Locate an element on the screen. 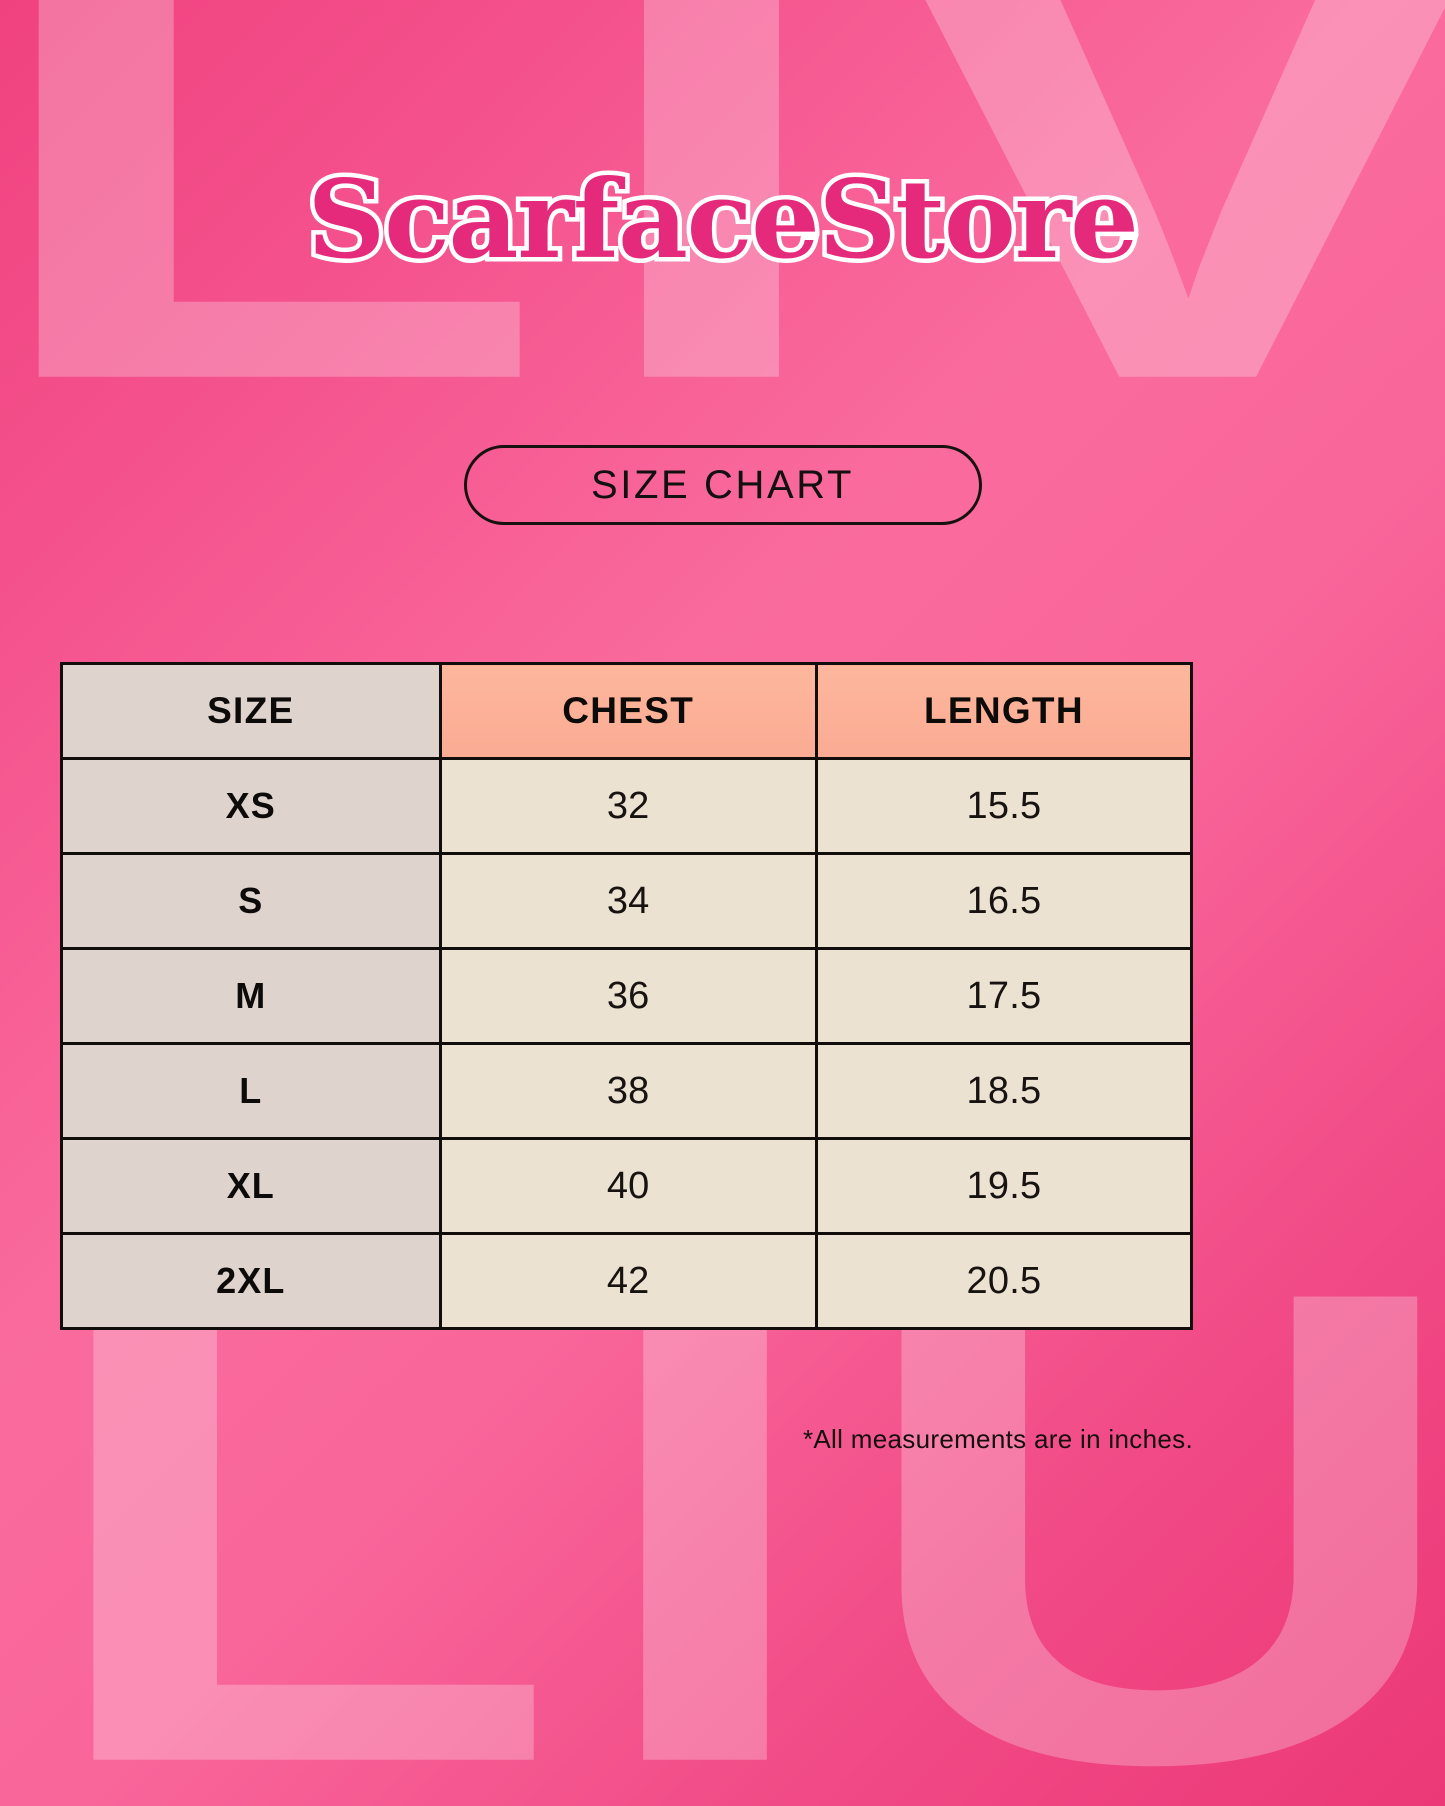 The image size is (1445, 1806). column-header-length-label: LENGTH is located at coordinates (1003, 710).